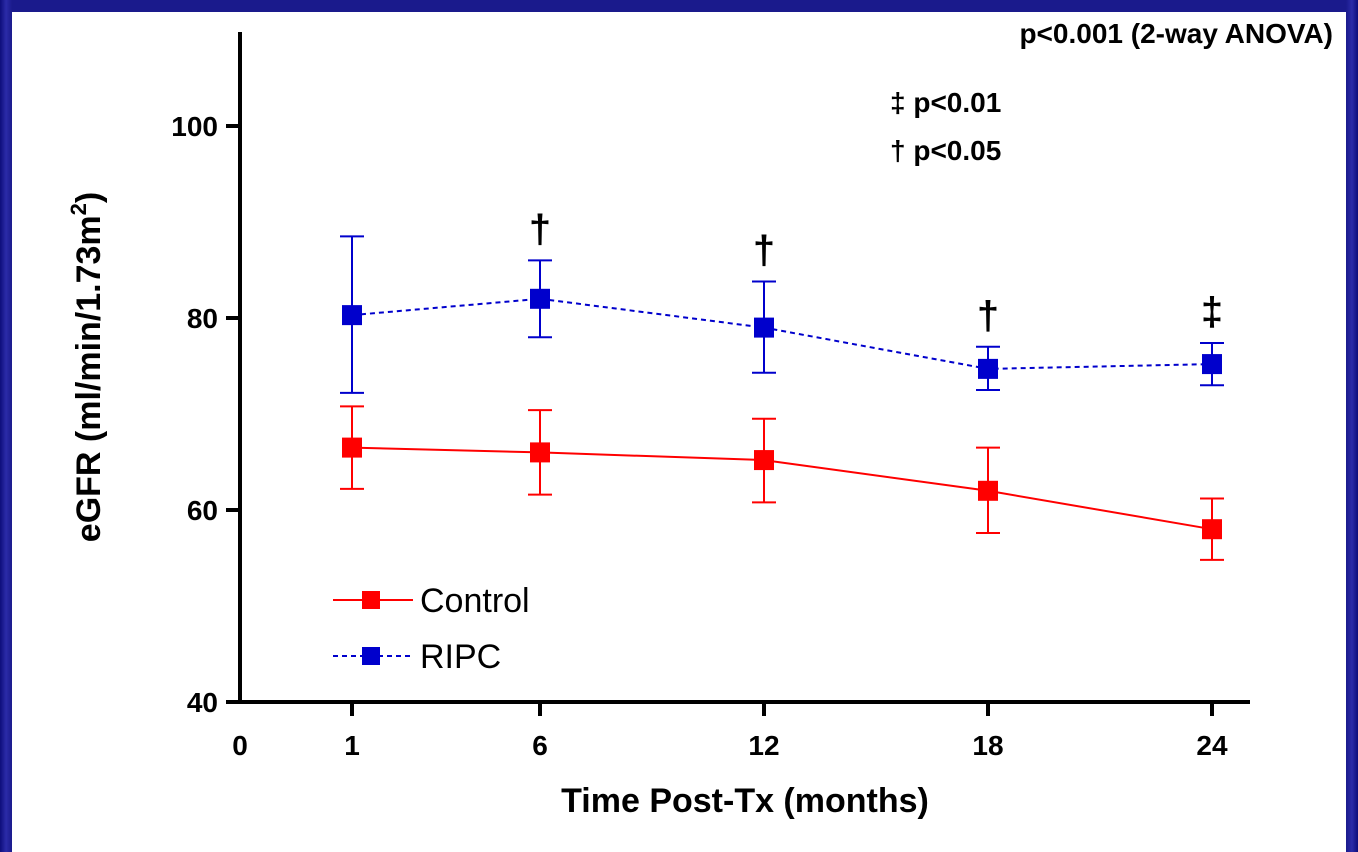  Describe the element at coordinates (876, 272) in the screenshot. I see `significance-markers: † † † ‡` at that location.